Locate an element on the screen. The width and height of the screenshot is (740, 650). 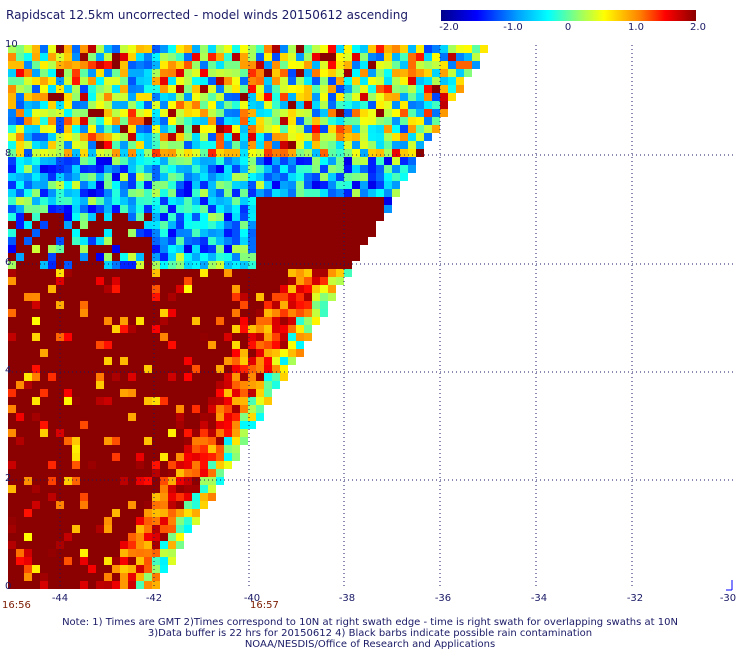
x-tick-44: -44 is located at coordinates (60, 598).